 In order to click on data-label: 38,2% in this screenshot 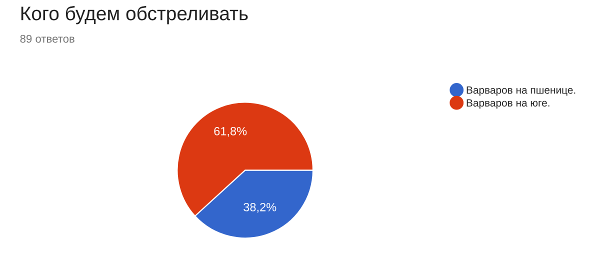, I will do `click(260, 207)`.